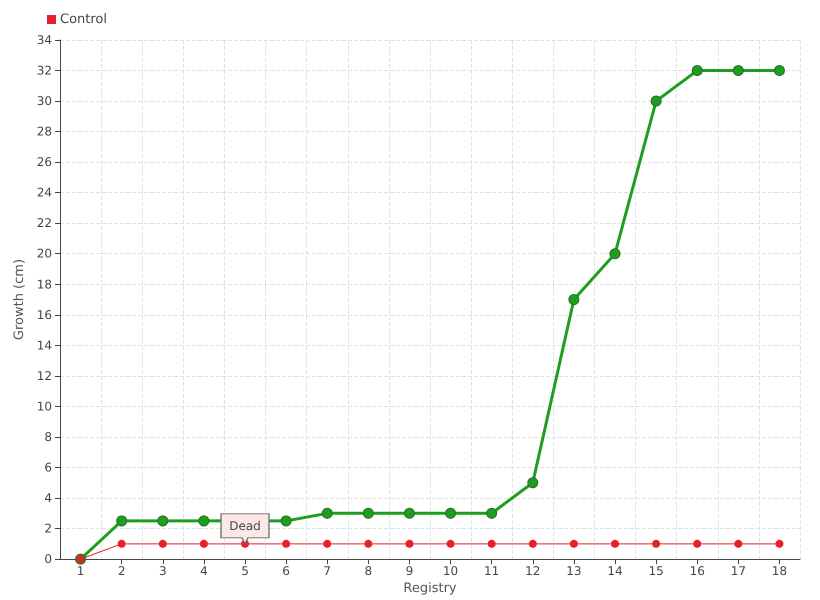 This screenshot has height=600, width=820. What do you see at coordinates (48, 498) in the screenshot?
I see `y-tick-label: 4` at bounding box center [48, 498].